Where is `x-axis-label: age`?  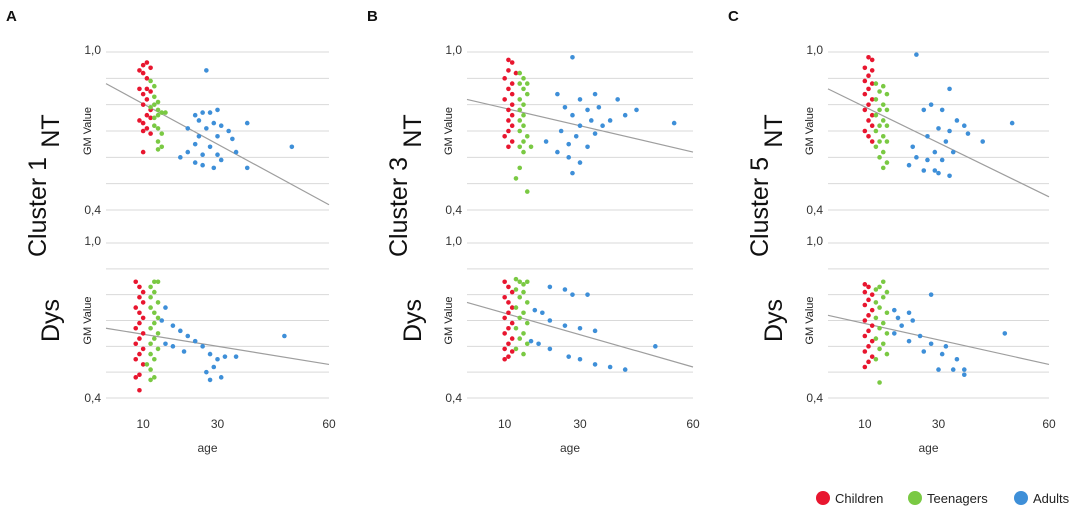 x-axis-label: age is located at coordinates (570, 448).